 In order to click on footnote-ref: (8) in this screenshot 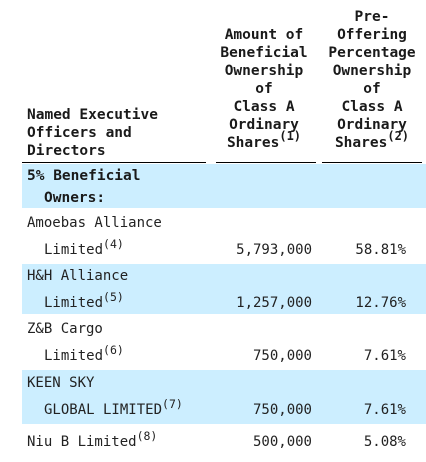, I will do `click(147, 436)`.